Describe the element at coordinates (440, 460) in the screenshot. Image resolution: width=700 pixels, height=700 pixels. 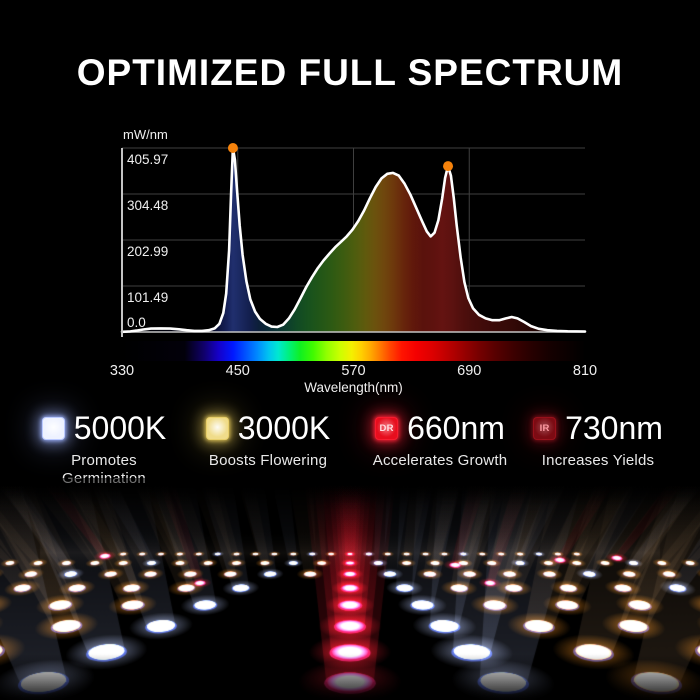
I see `legend-description-660nm: Accelerates Growth` at that location.